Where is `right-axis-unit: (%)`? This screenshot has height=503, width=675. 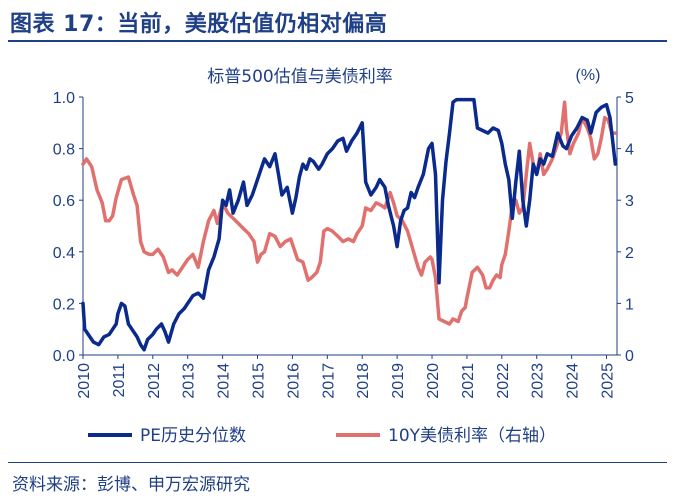 right-axis-unit: (%) is located at coordinates (588, 75).